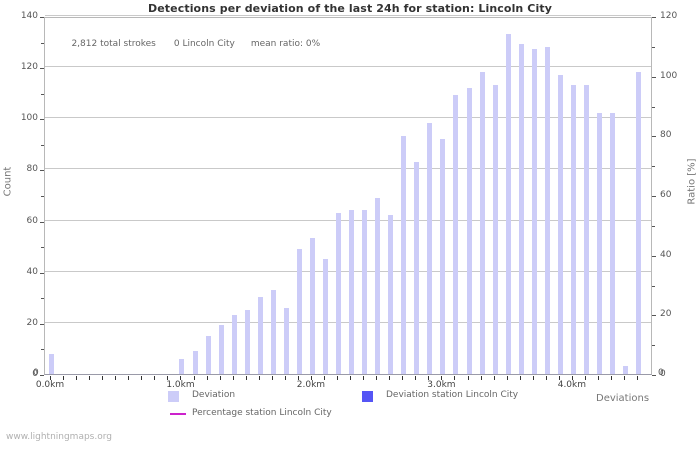  Describe the element at coordinates (178, 414) in the screenshot. I see `legend-line-marker` at that location.